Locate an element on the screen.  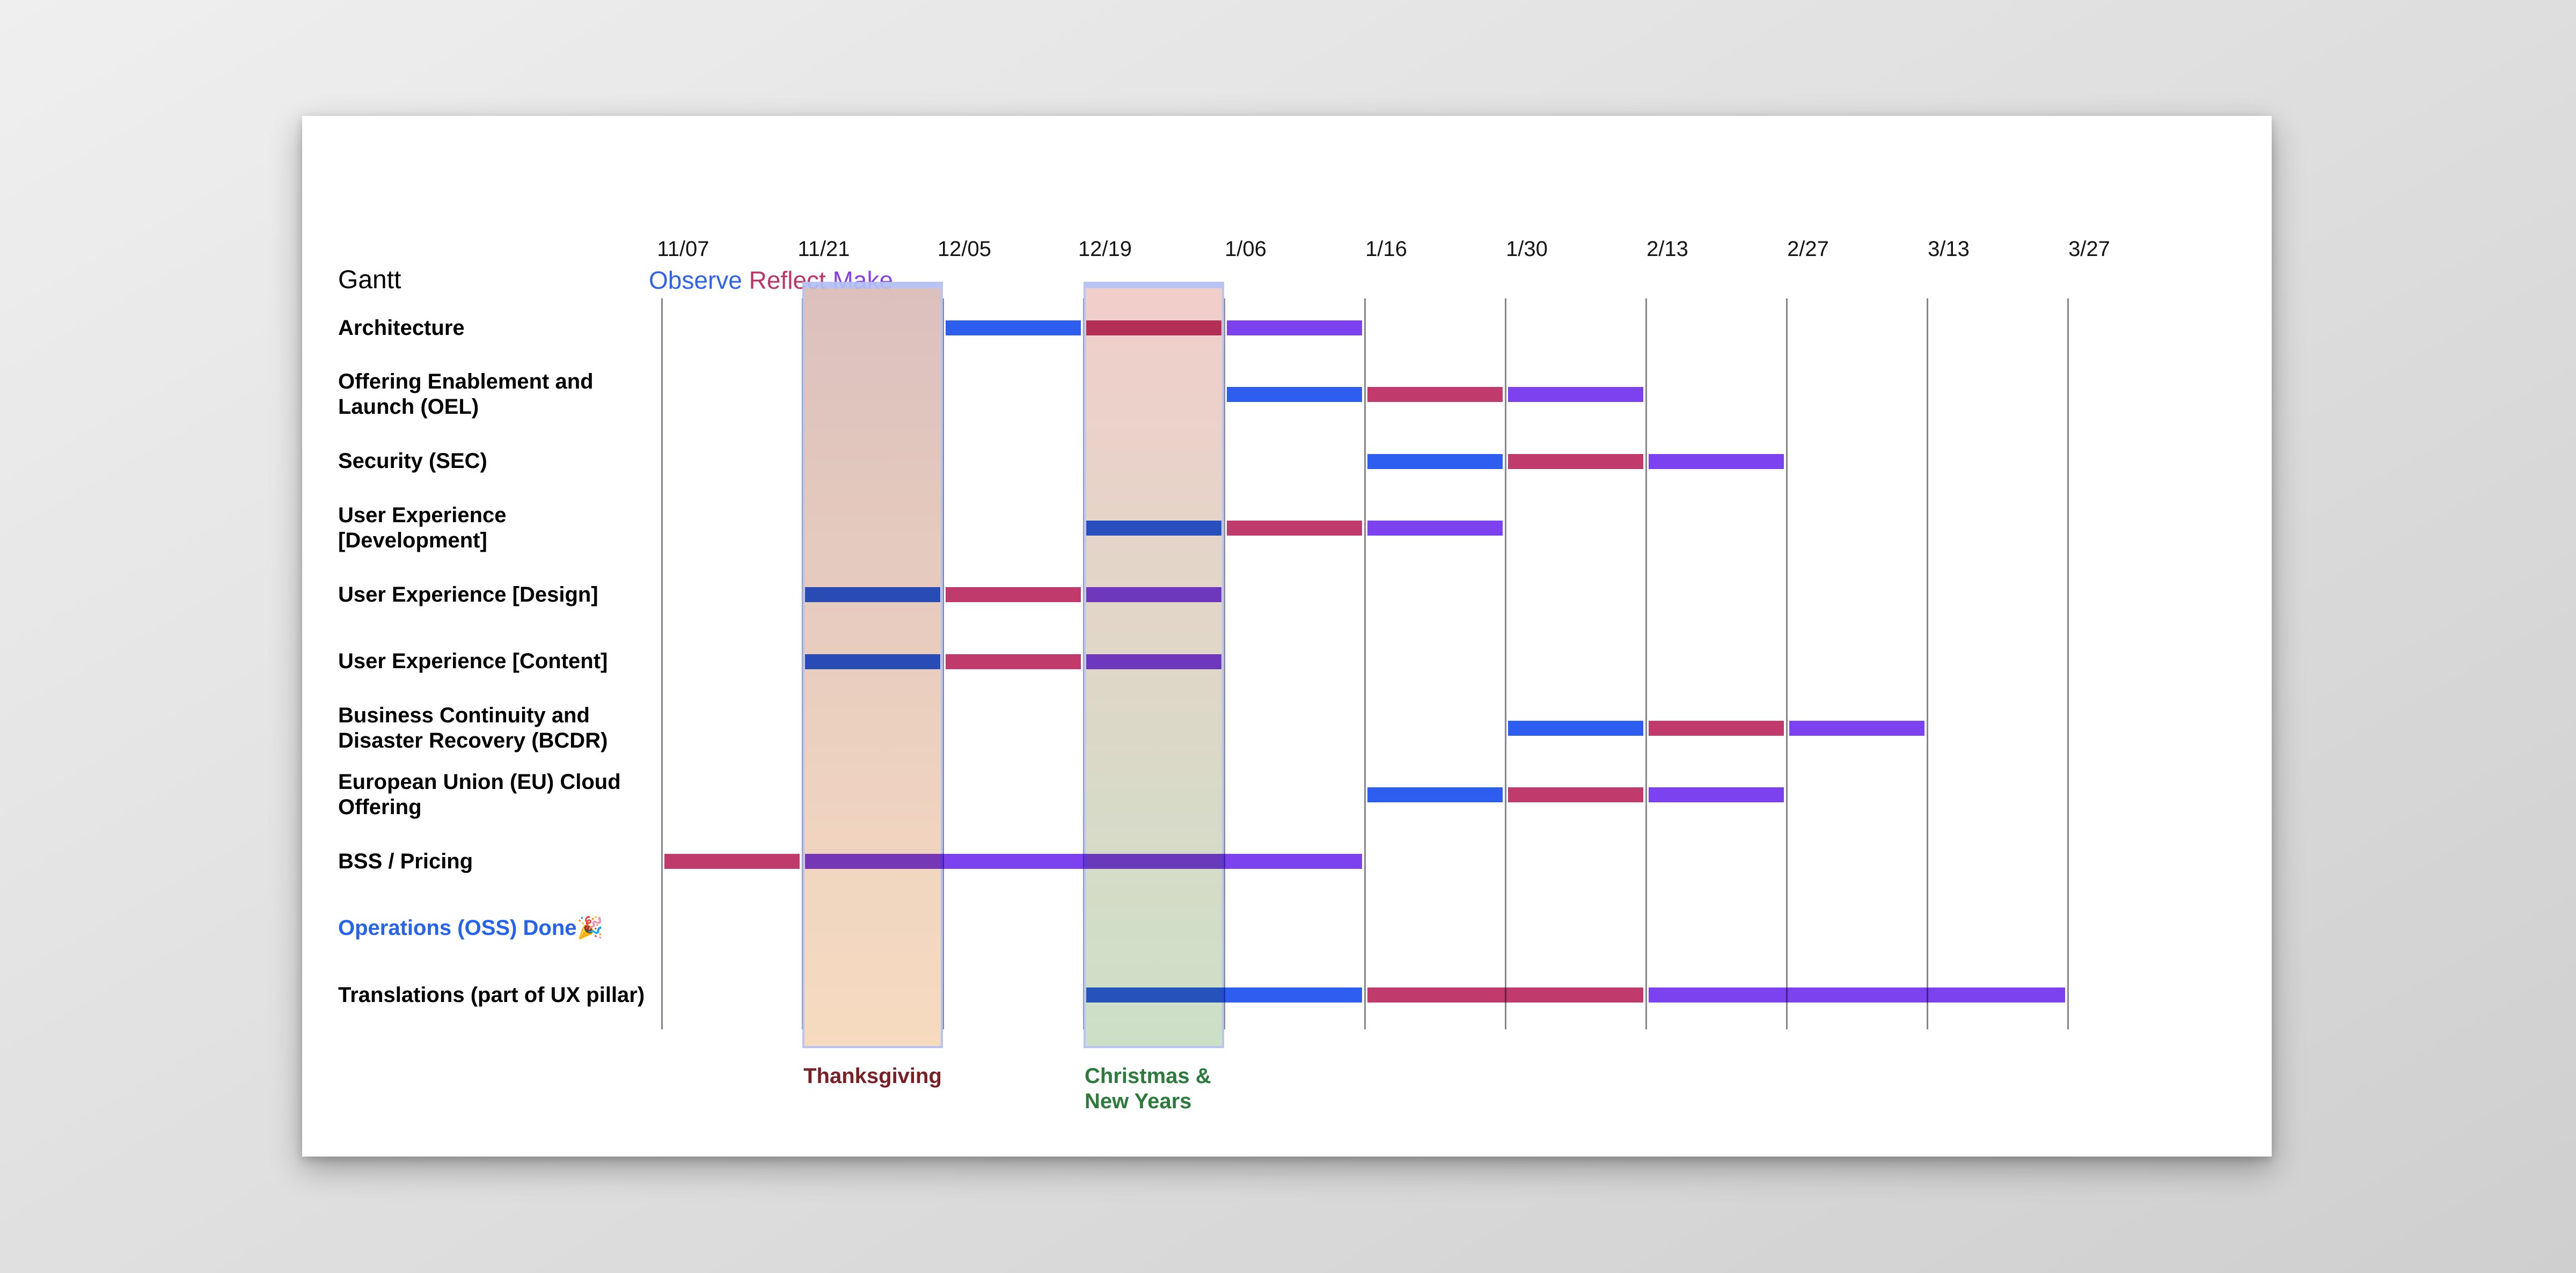
row-label: Operations (OSS) Done🎉 is located at coordinates (471, 928).